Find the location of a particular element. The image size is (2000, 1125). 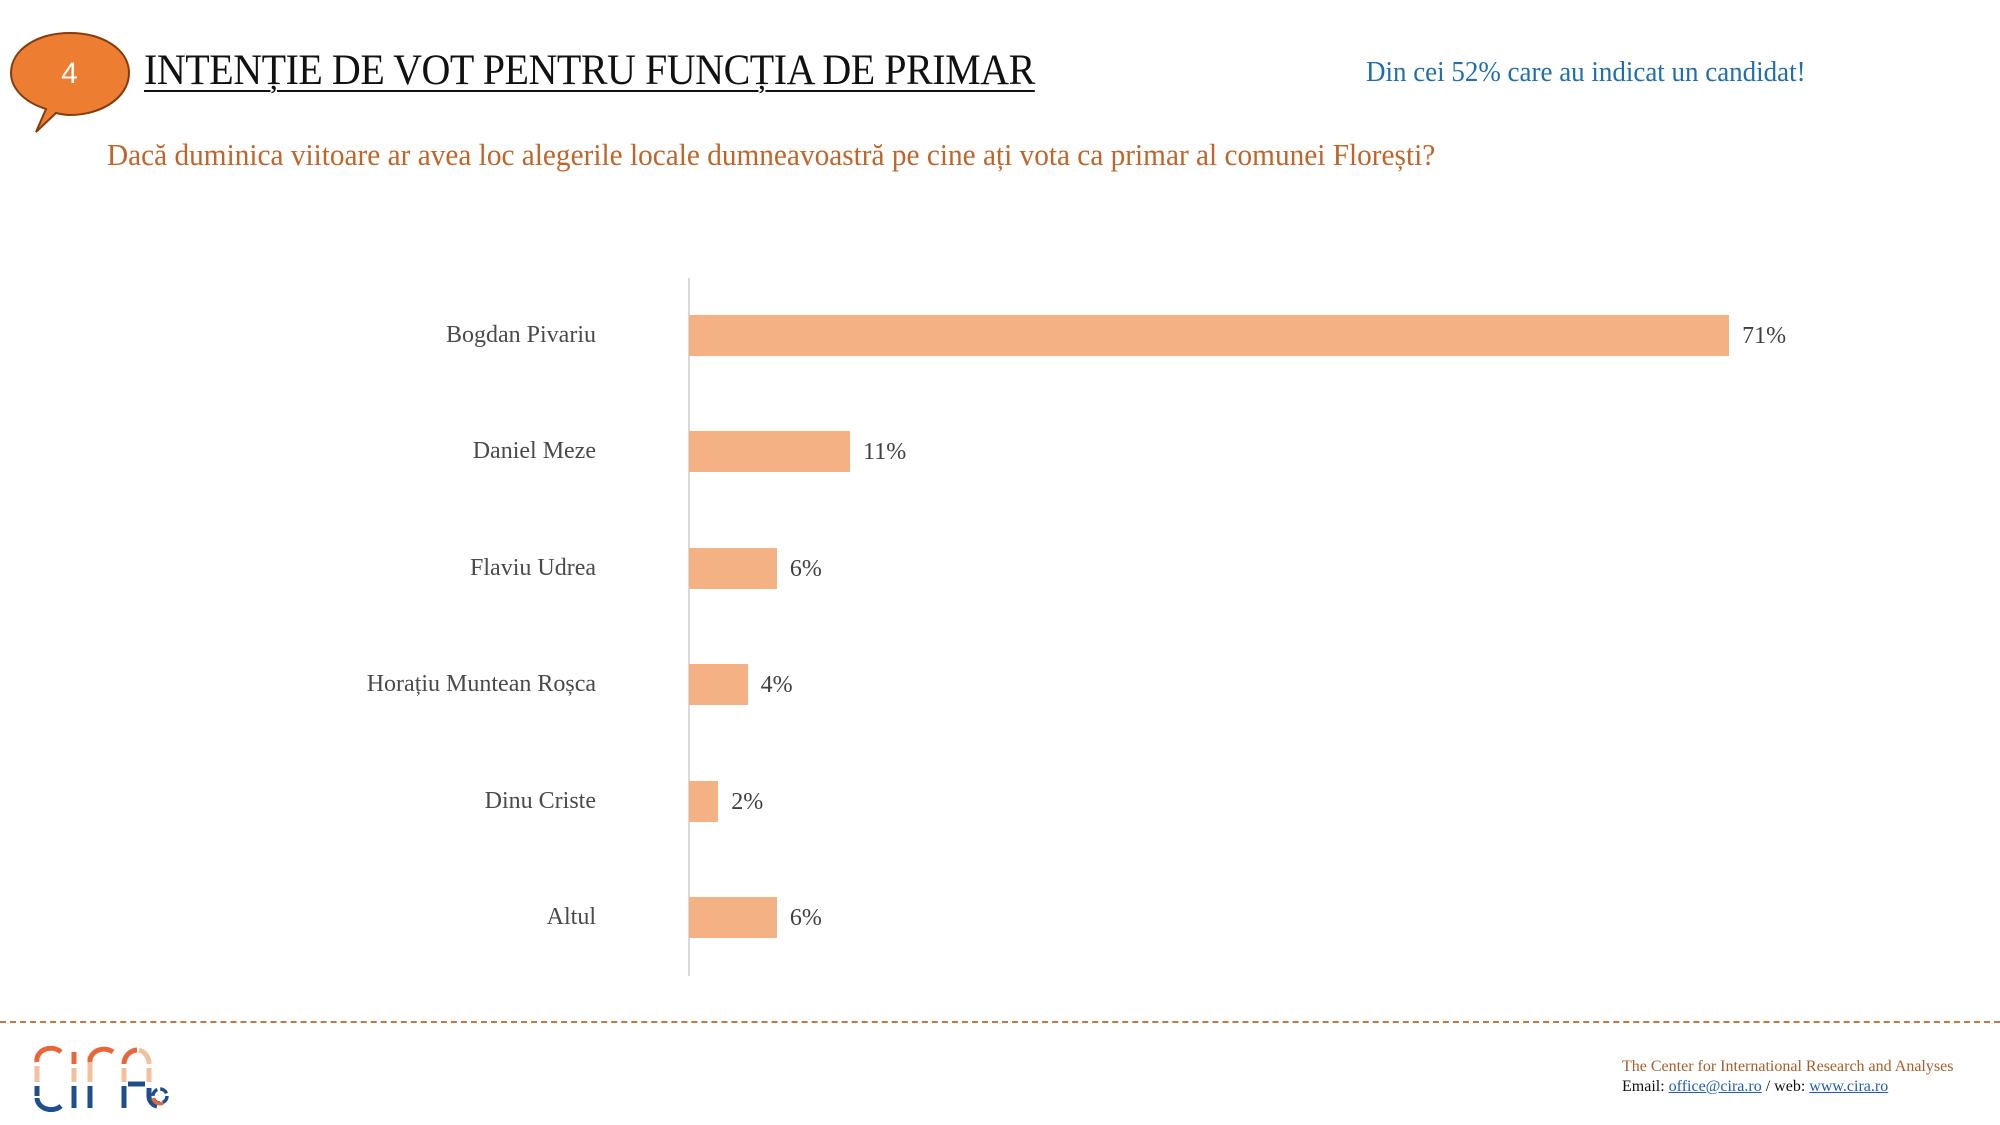

value-label: 11% is located at coordinates (885, 452).